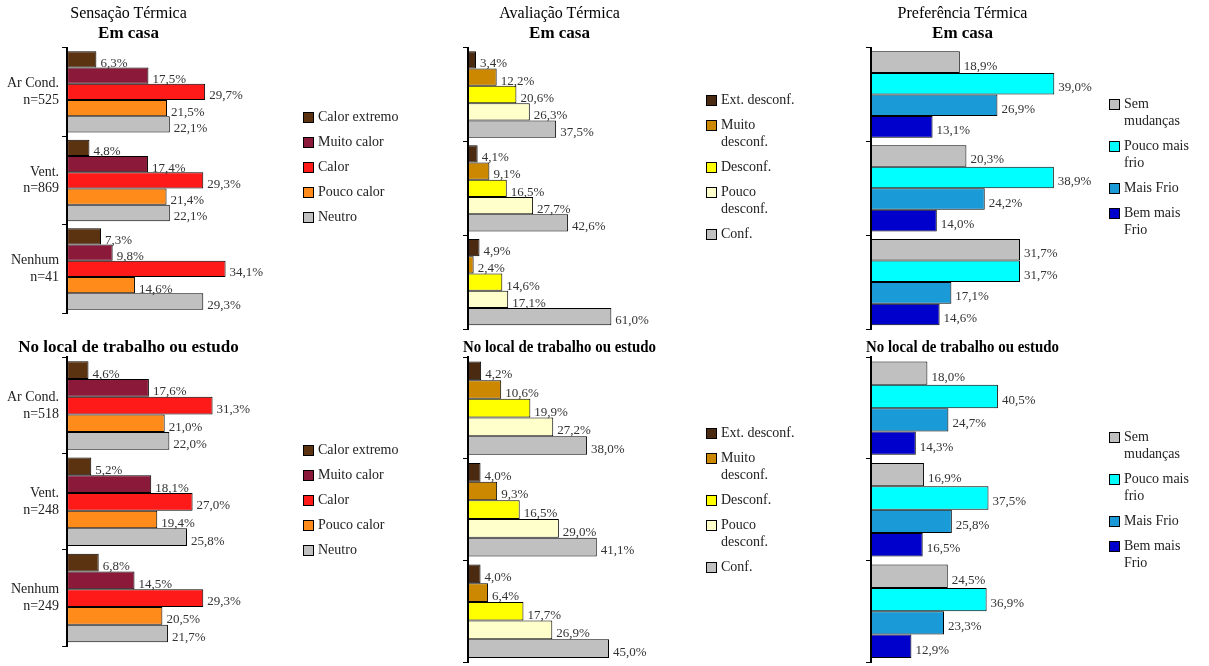  I want to click on data-label: 21,4%, so click(187, 200).